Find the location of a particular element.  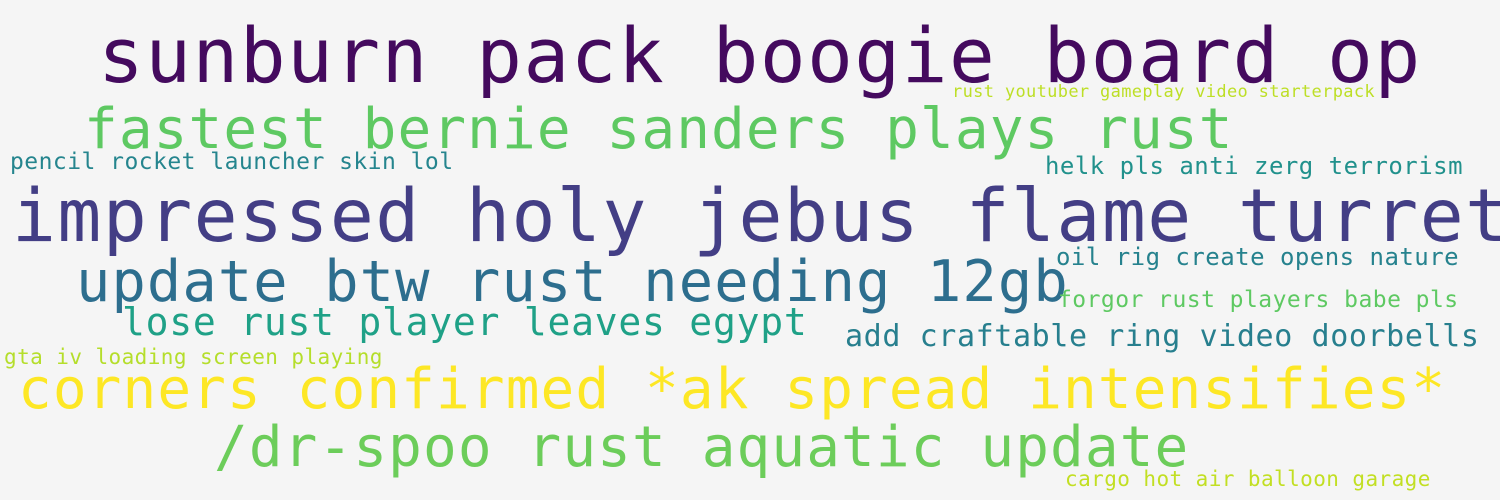

word-phrase: helk pls anti zerg terrorism is located at coordinates (1254, 166).